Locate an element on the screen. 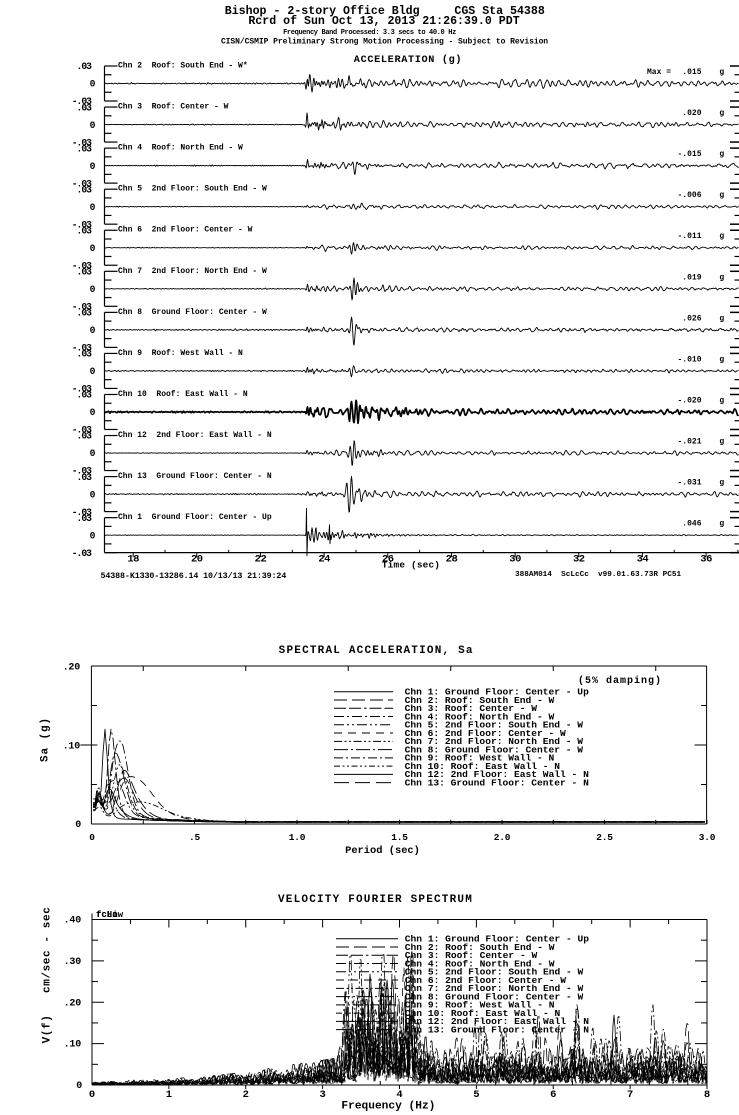  svg-text: Chn 2 Roof: South End - W* is located at coordinates (183, 66).